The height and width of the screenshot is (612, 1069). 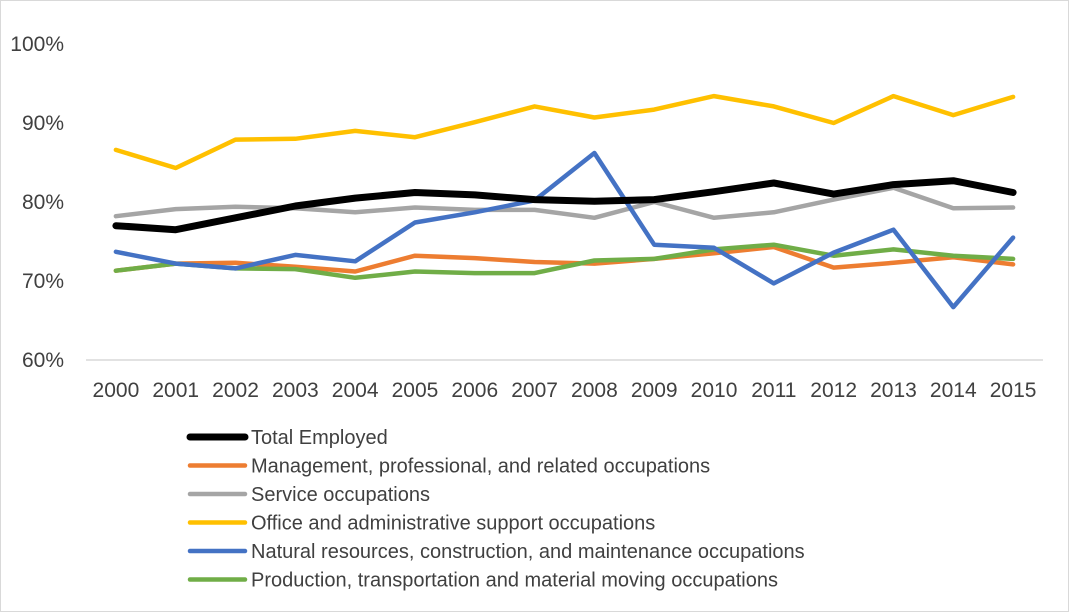 I want to click on x-tick-label: 2003, so click(x=295, y=390).